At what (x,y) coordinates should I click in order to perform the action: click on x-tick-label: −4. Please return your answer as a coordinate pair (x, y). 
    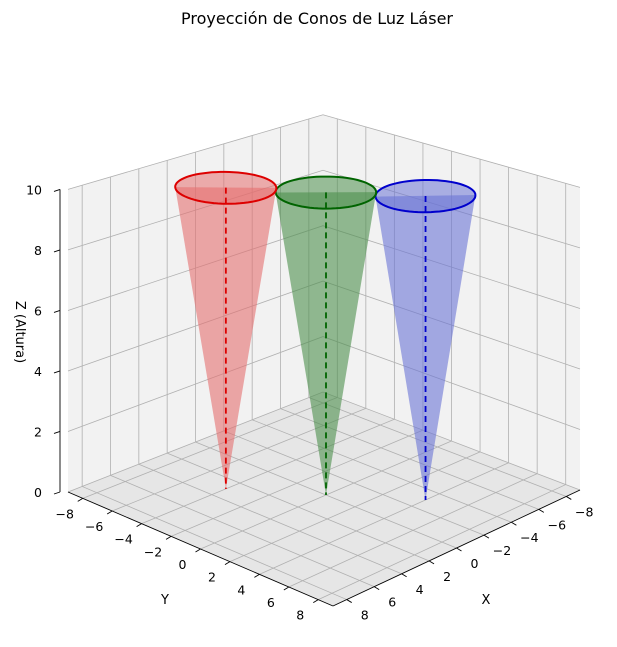
    Looking at the image, I should click on (529, 537).